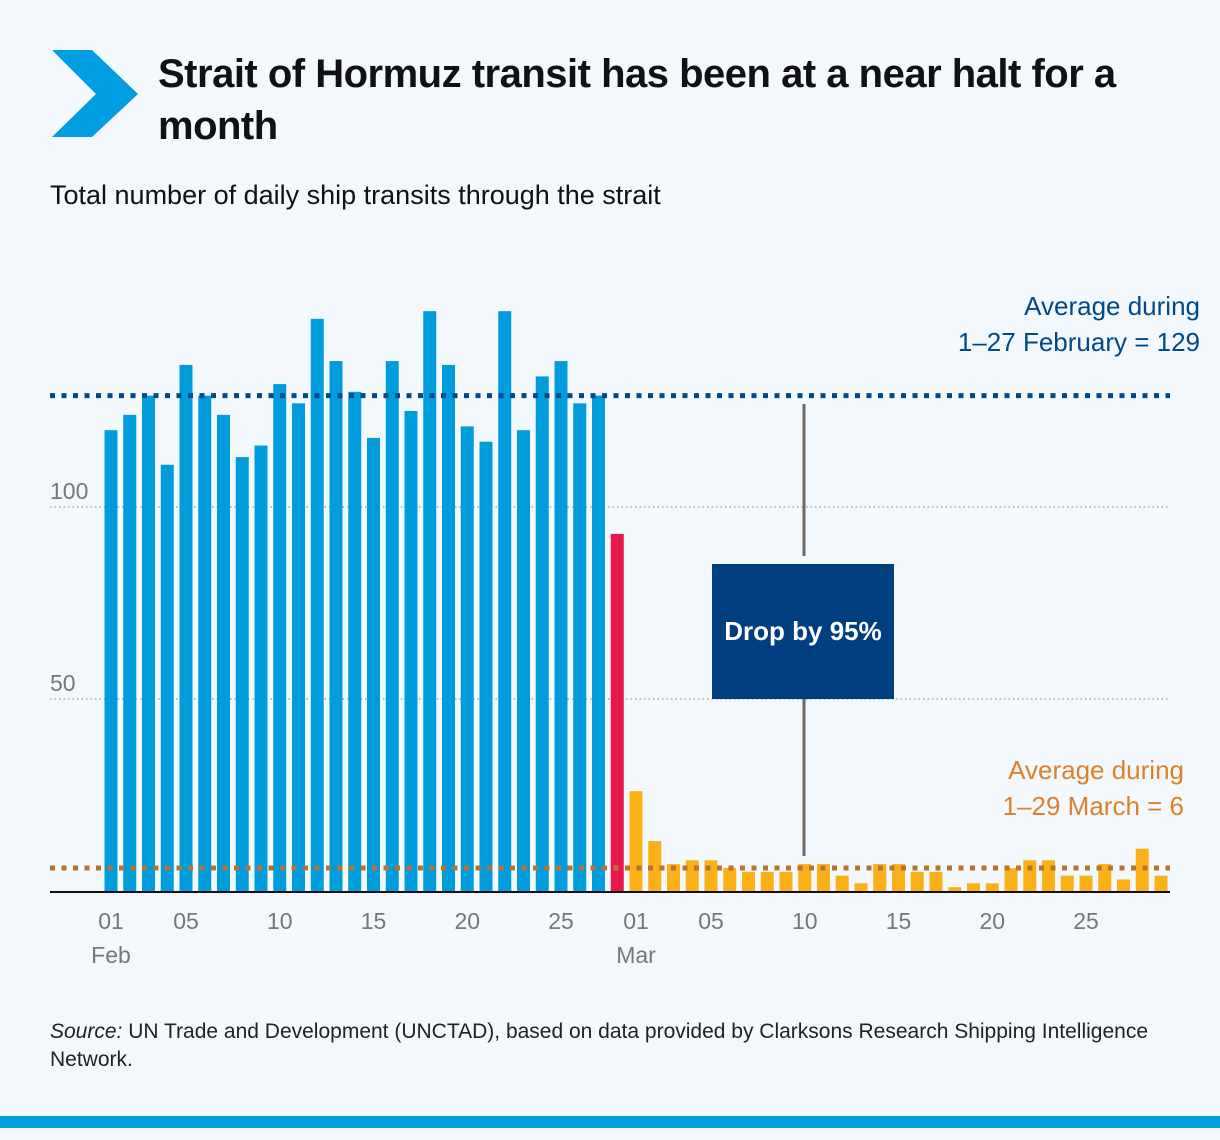 Image resolution: width=1220 pixels, height=1140 pixels. I want to click on brand-bar, so click(610, 1122).